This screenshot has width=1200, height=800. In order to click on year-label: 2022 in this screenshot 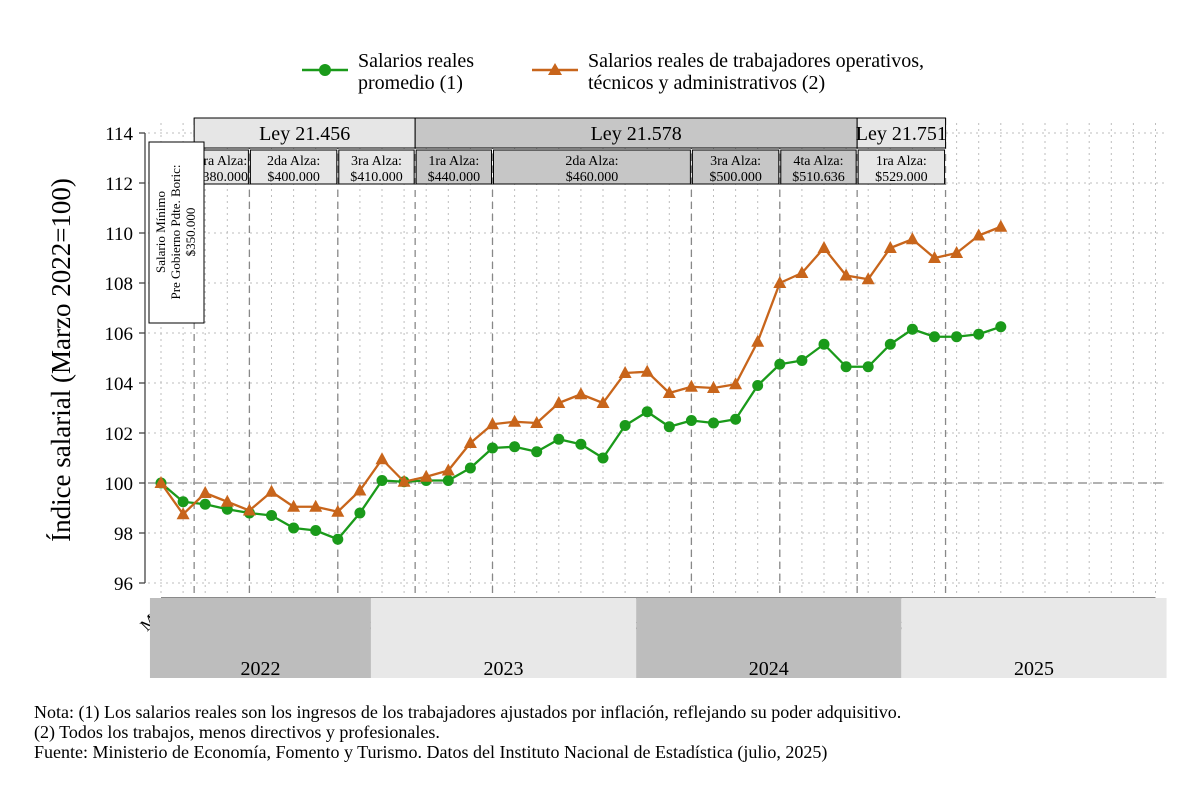, I will do `click(260, 669)`.